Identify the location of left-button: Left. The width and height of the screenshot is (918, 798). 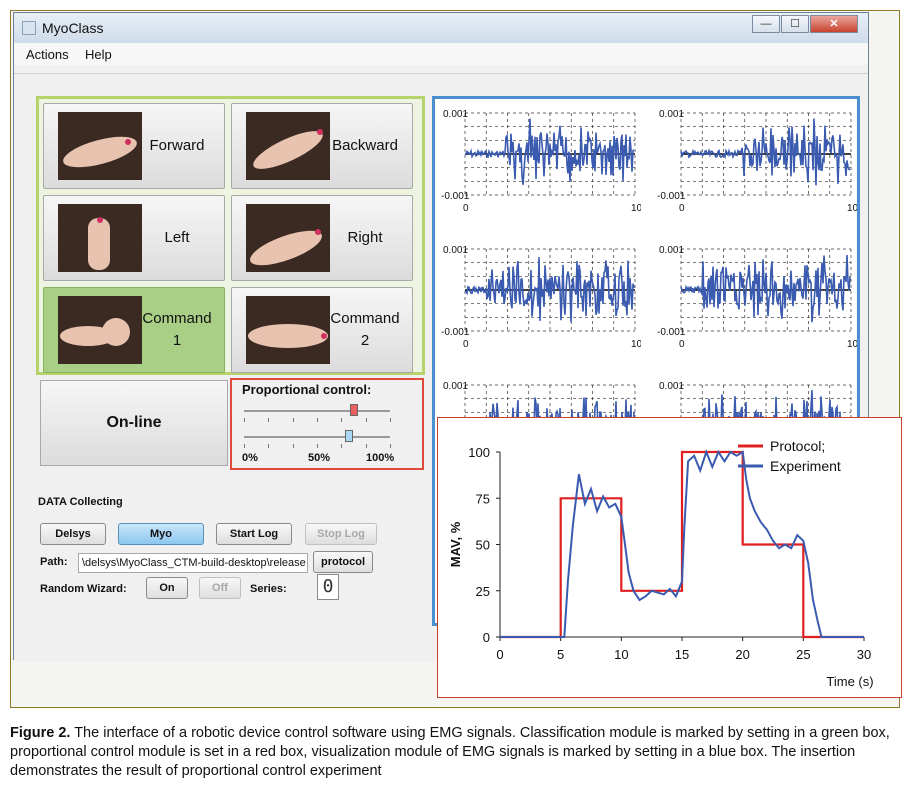
(134, 238).